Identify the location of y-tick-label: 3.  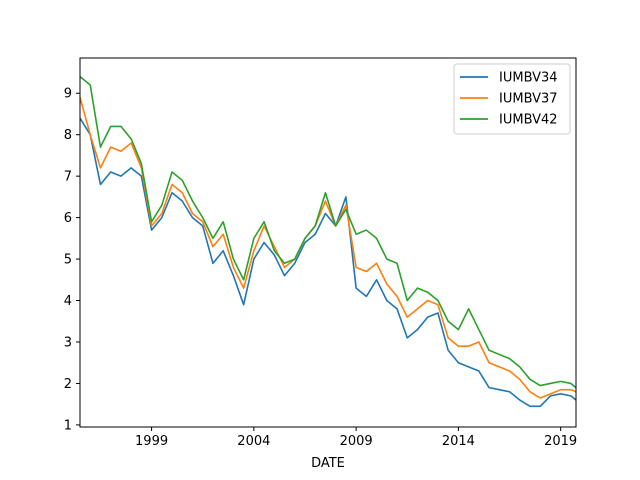
(68, 343).